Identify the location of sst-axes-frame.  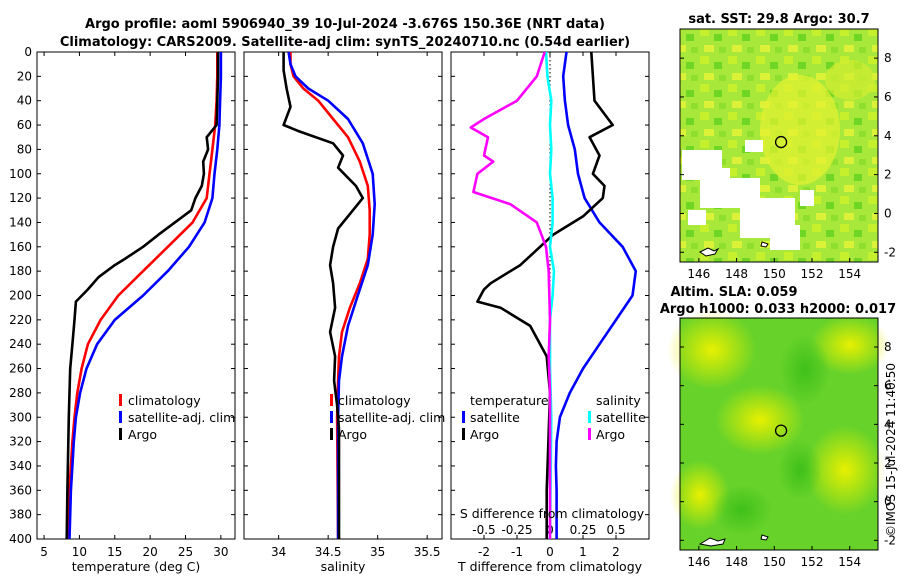
(779, 145).